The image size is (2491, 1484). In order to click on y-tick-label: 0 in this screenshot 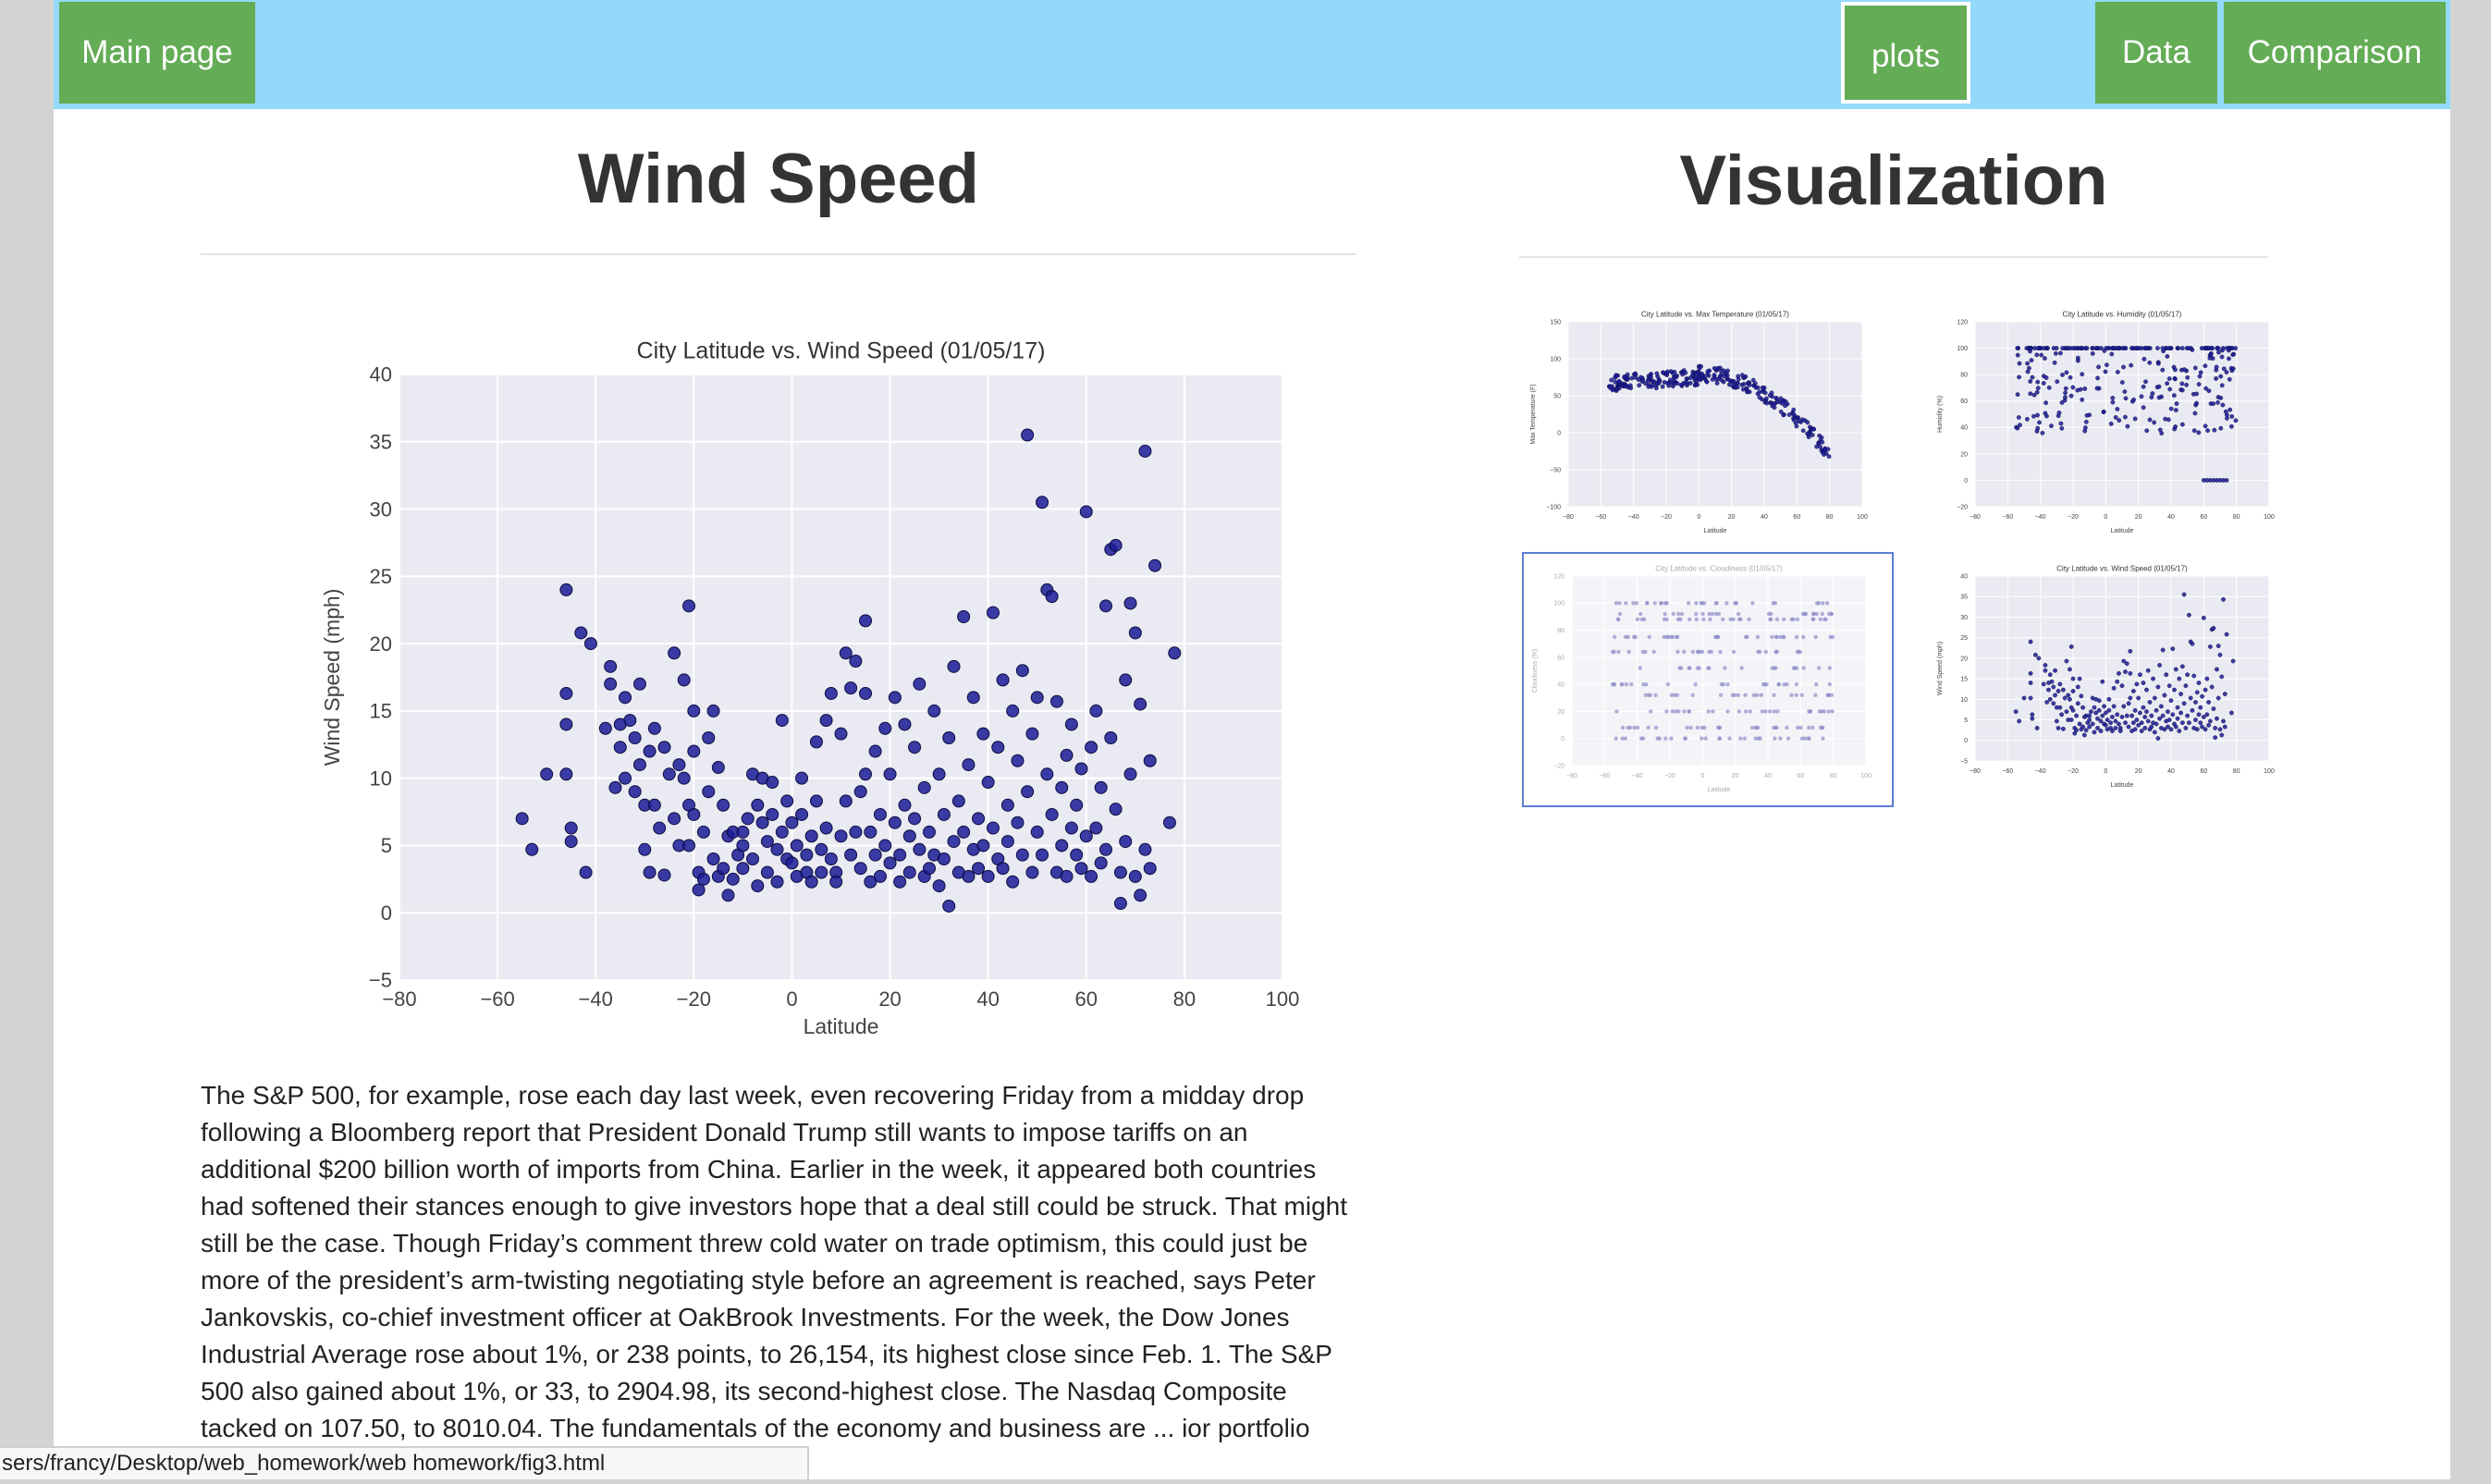, I will do `click(386, 913)`.